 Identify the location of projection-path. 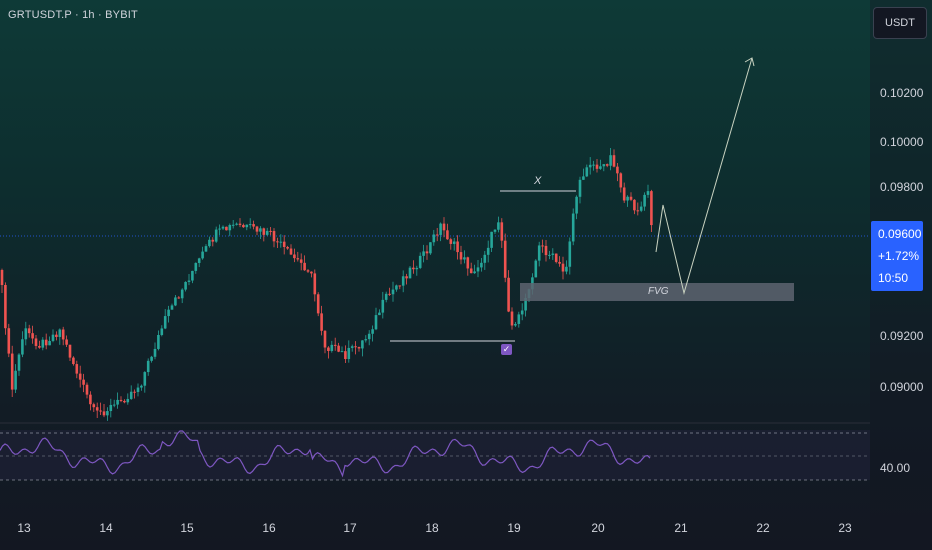
(704, 176).